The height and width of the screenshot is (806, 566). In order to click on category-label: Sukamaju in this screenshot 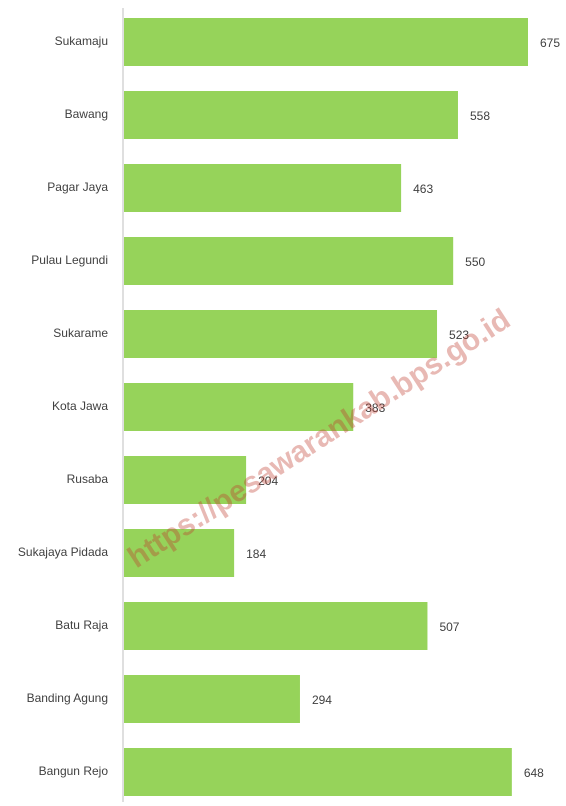, I will do `click(81, 41)`.